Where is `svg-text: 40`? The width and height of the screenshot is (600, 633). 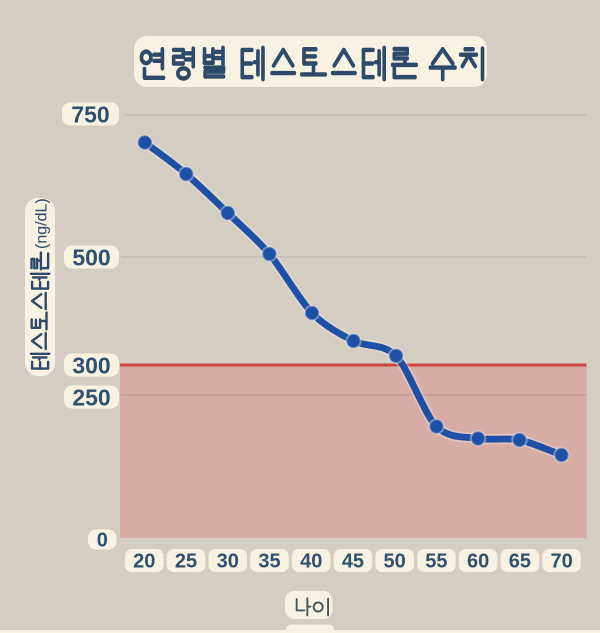 svg-text: 40 is located at coordinates (311, 562).